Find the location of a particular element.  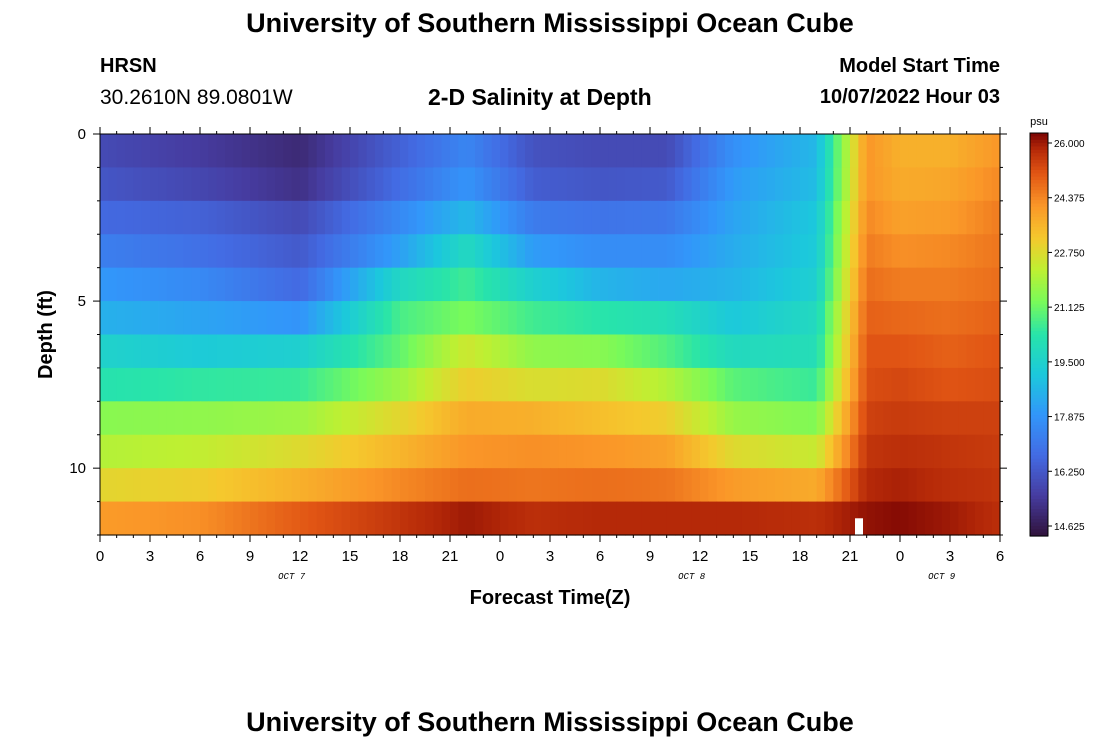

x-tick-label: 6 is located at coordinates (200, 556).